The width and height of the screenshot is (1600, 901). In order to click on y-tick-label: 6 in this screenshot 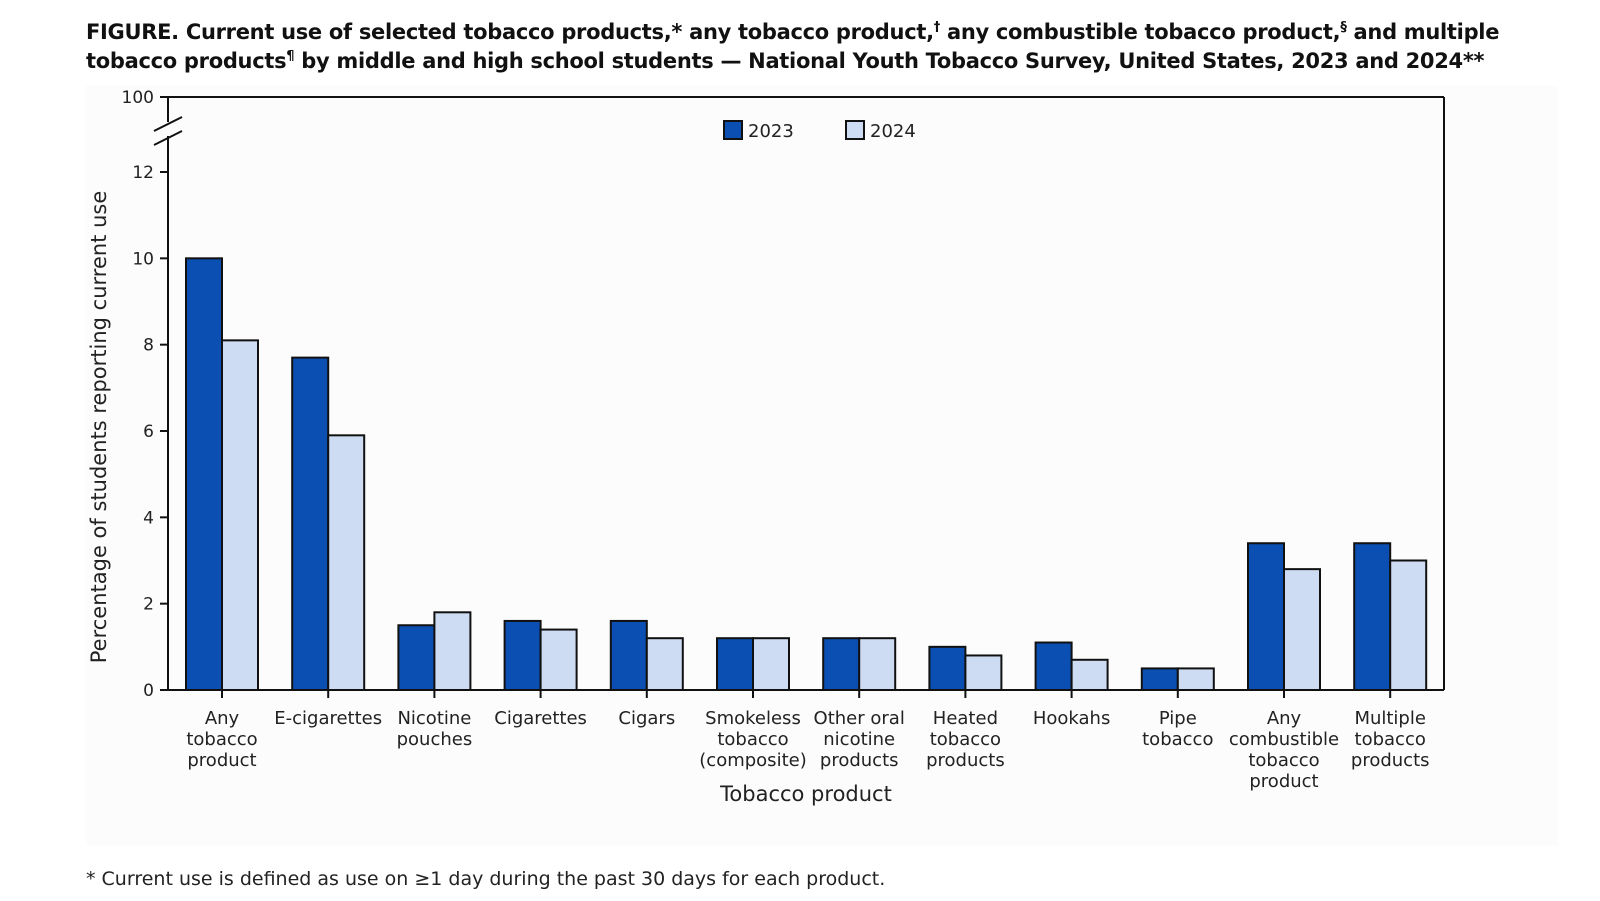, I will do `click(148, 432)`.